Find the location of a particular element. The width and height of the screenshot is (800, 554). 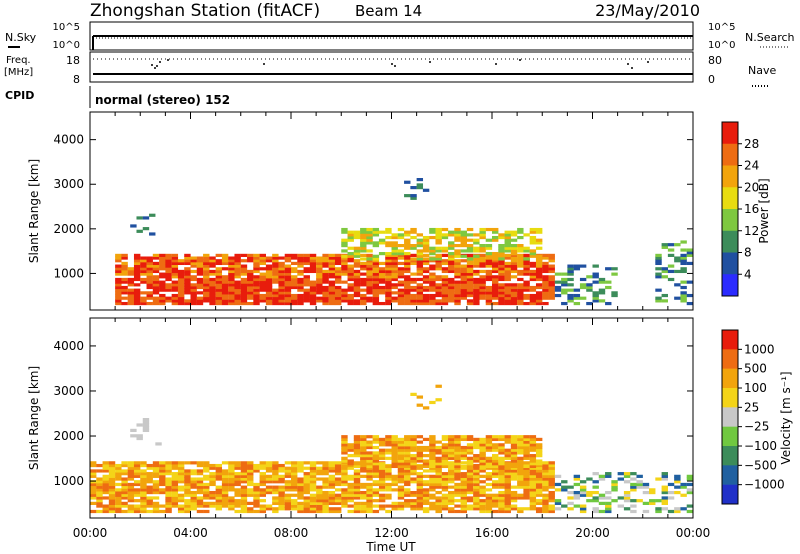

y-tick-label: 4000 is located at coordinates (68, 140).